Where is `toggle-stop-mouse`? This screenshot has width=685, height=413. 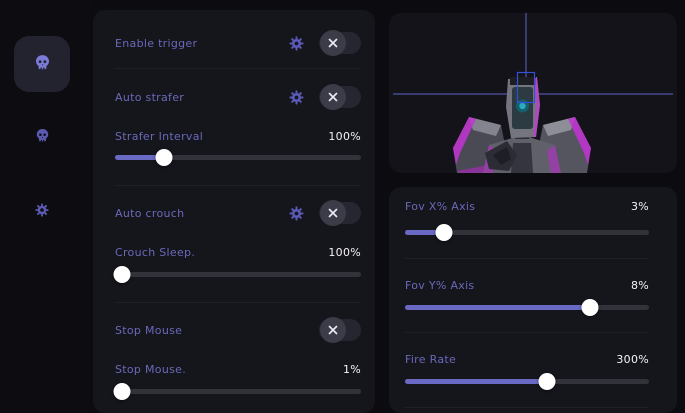 toggle-stop-mouse is located at coordinates (340, 330).